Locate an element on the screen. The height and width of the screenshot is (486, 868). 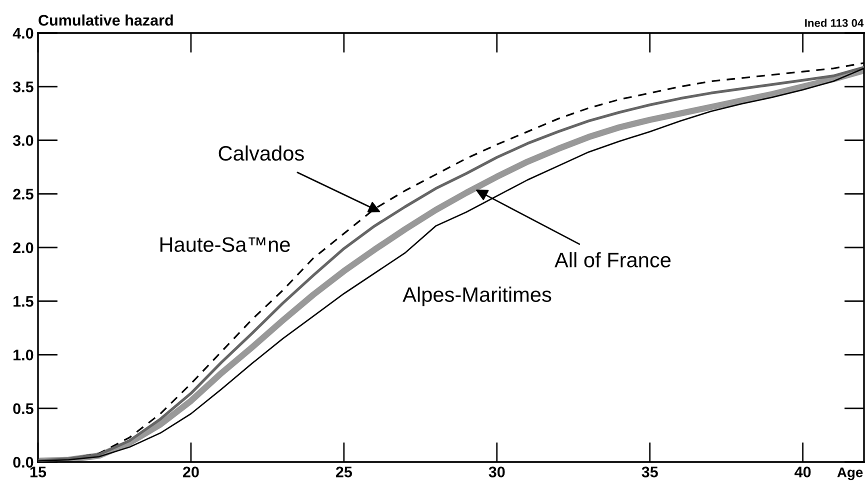
x-tick-label: 40 is located at coordinates (802, 472).